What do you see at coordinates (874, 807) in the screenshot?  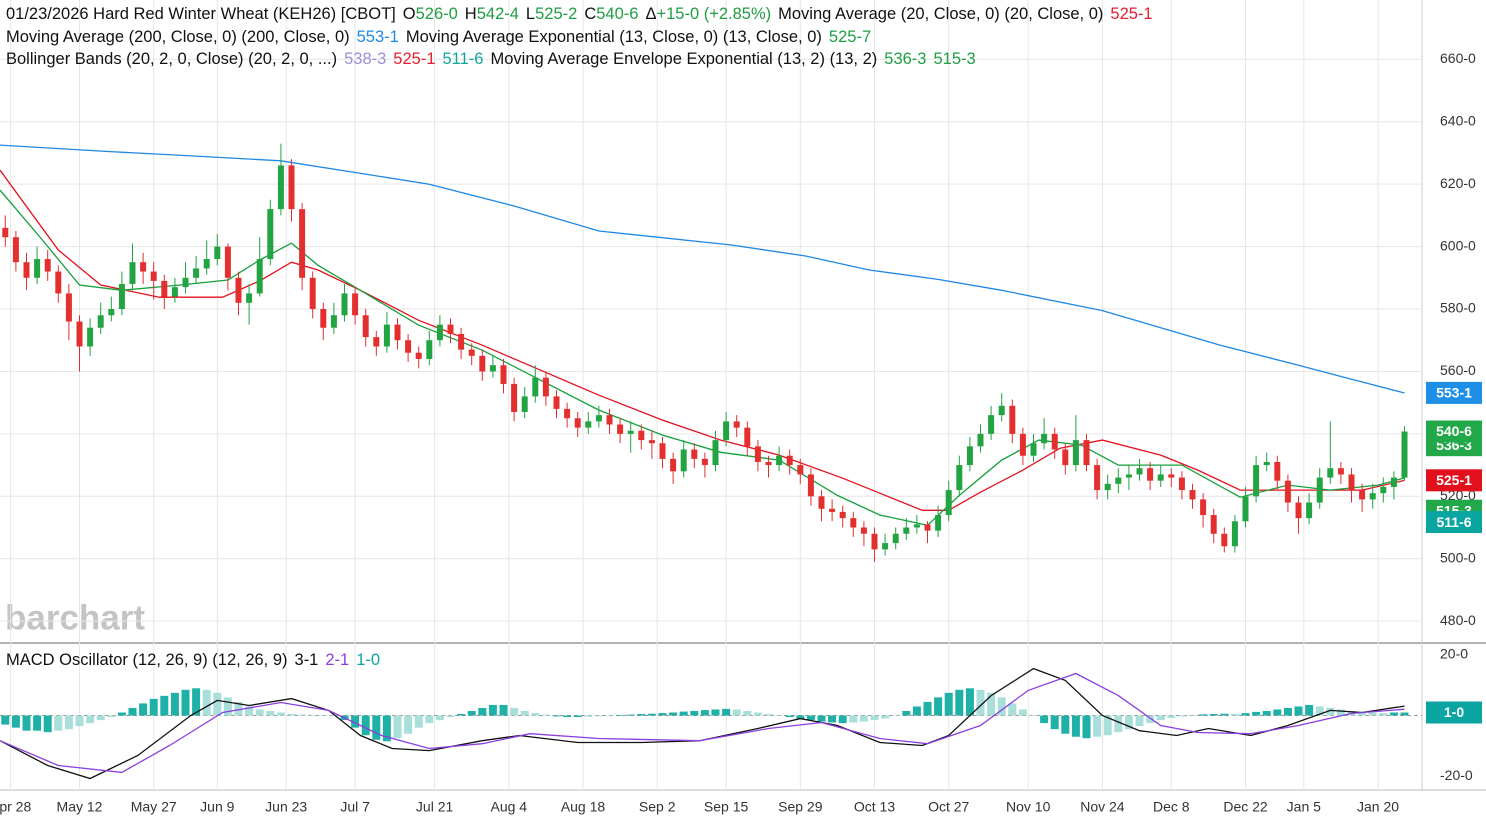 I see `x-tick-label: Oct 13` at bounding box center [874, 807].